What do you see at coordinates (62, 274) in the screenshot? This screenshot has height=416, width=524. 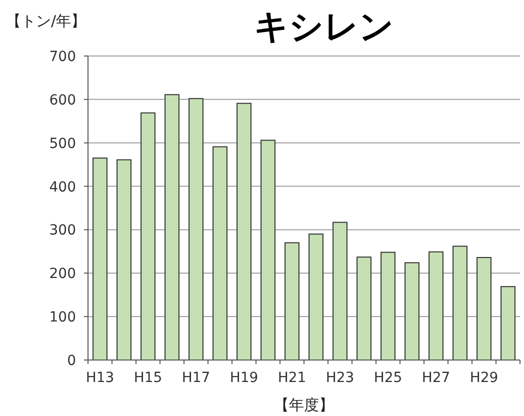 I see `y-tick-label: 200` at bounding box center [62, 274].